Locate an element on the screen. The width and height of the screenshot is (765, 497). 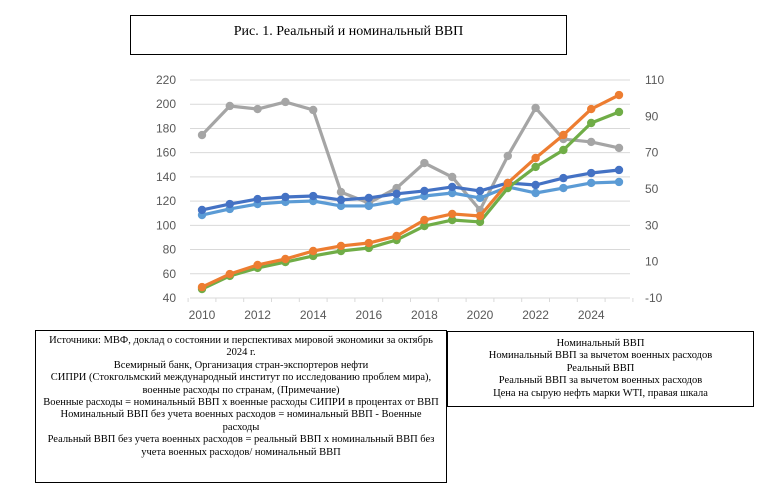
y-tick-label-right: 90 is located at coordinates (652, 116).